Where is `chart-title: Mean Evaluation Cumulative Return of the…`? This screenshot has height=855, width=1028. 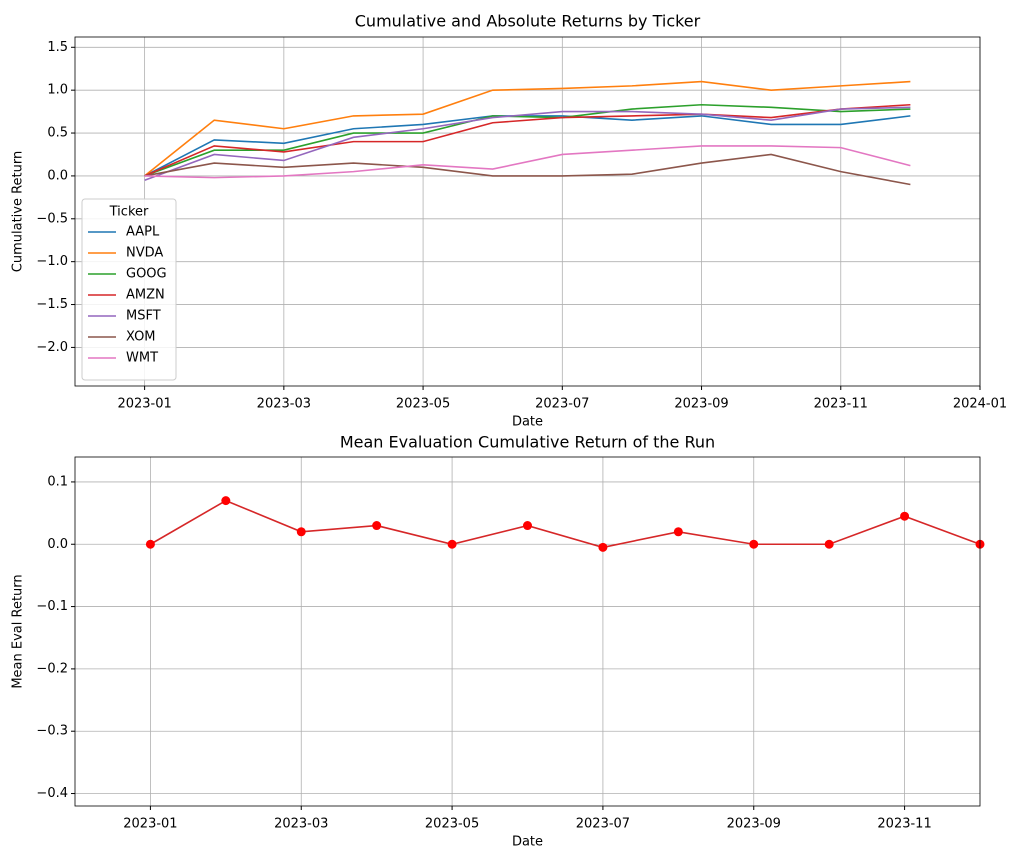
chart-title: Mean Evaluation Cumulative Return of the… is located at coordinates (527, 442).